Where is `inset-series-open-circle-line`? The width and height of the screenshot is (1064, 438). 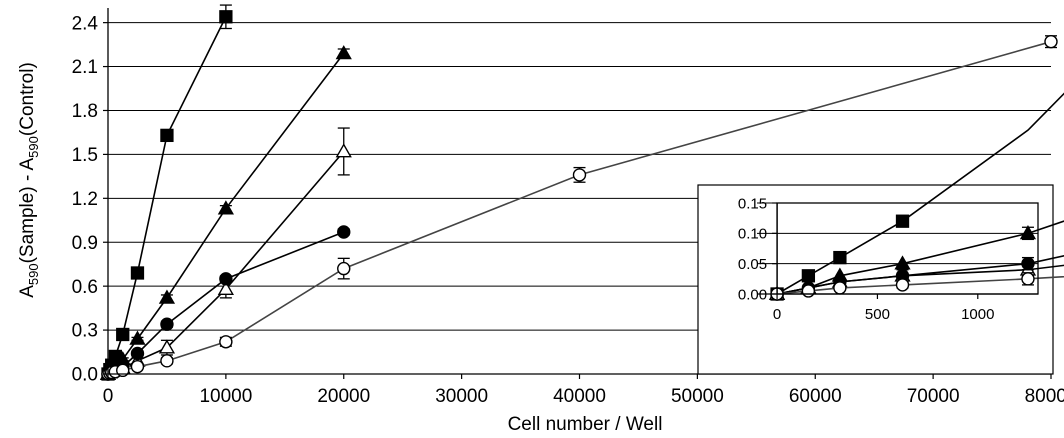
inset-series-open-circle-line is located at coordinates (920, 285).